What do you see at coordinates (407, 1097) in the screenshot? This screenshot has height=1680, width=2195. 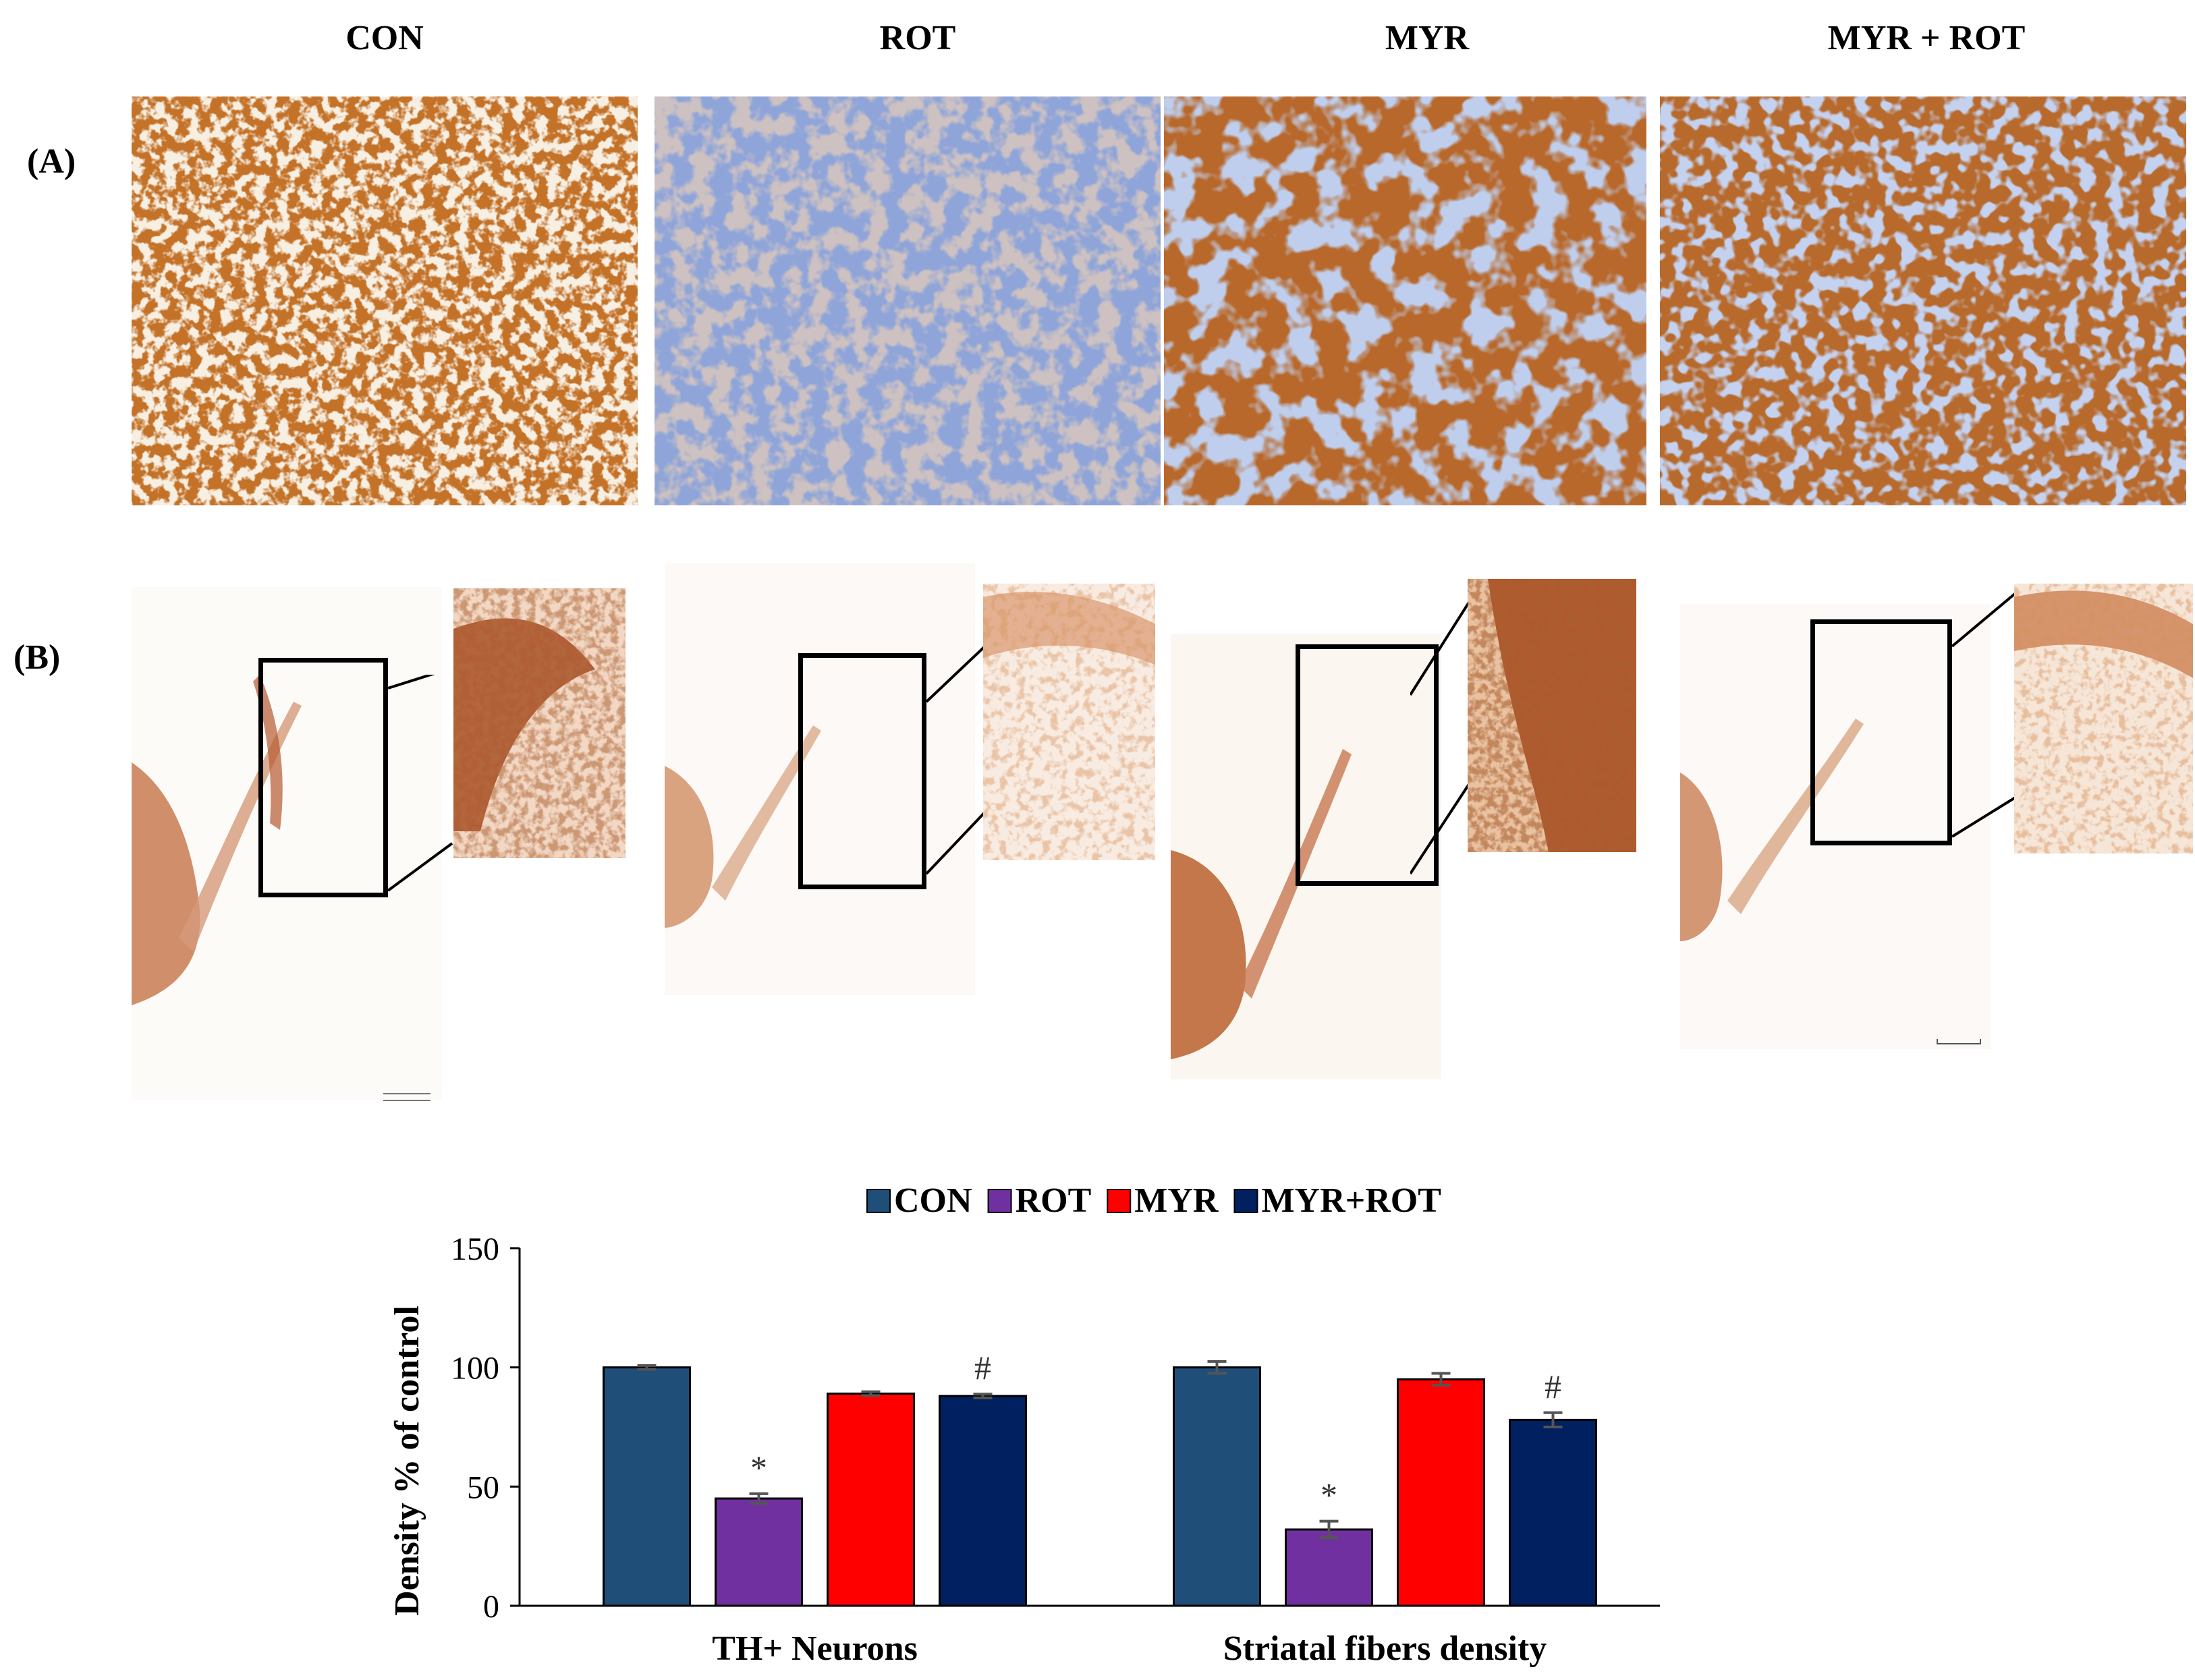 I see `scale-bar-con` at bounding box center [407, 1097].